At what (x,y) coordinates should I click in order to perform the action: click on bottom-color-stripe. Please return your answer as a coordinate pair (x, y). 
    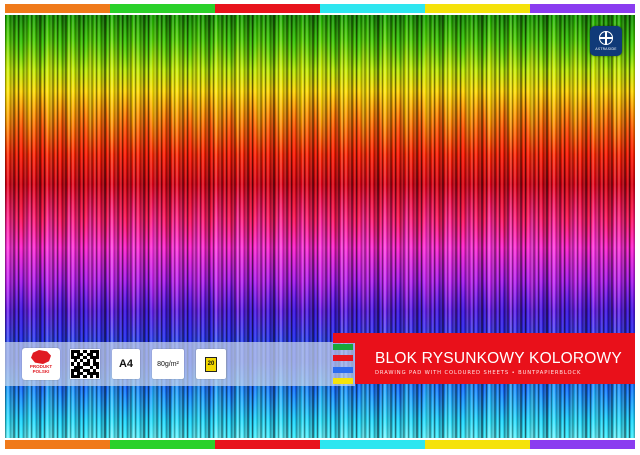
    Looking at the image, I should click on (320, 444).